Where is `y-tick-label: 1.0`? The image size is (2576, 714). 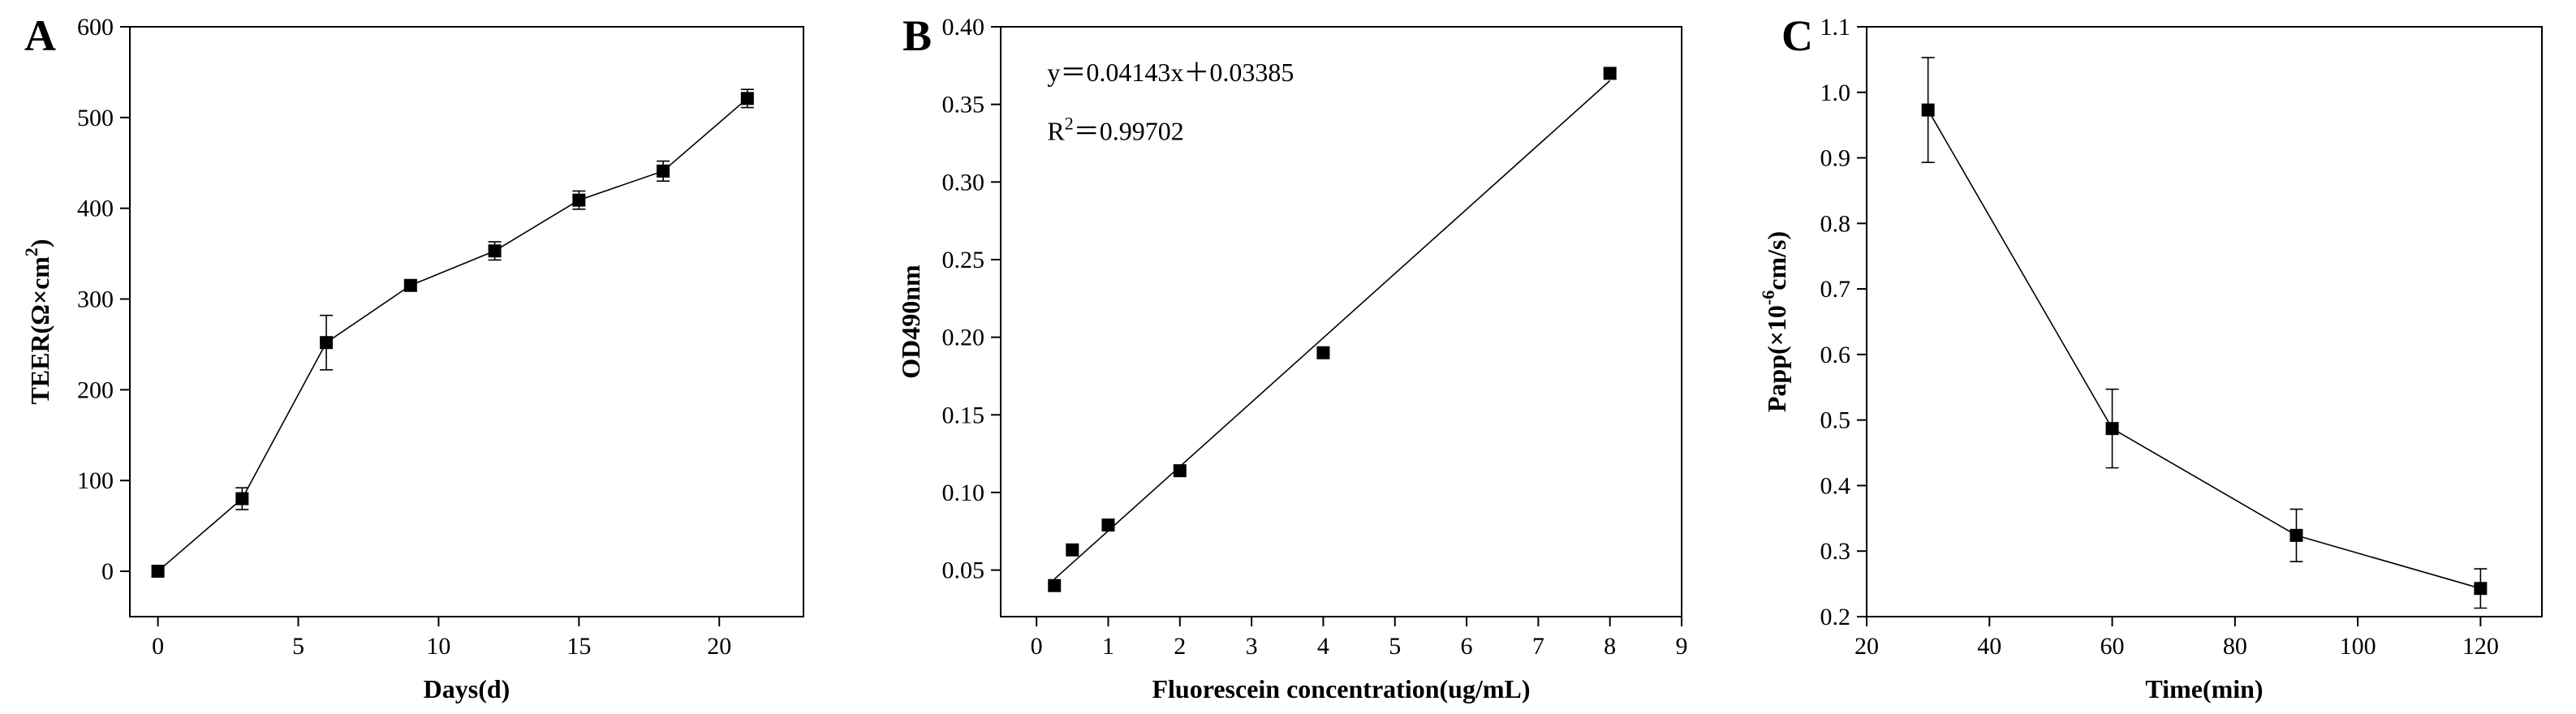 y-tick-label: 1.0 is located at coordinates (1835, 93).